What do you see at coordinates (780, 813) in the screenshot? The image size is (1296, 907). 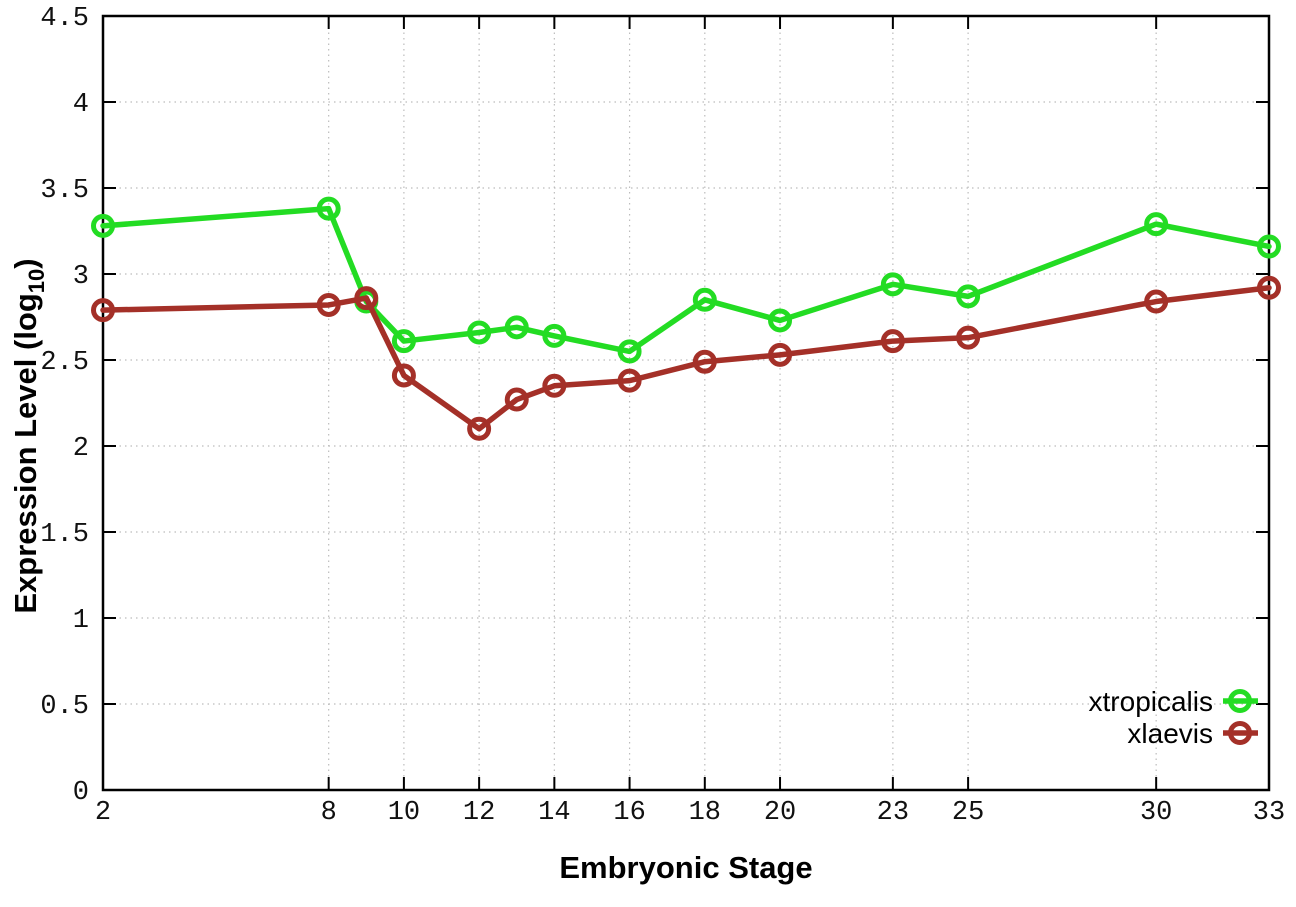 I see `x-tick-label: 20` at bounding box center [780, 813].